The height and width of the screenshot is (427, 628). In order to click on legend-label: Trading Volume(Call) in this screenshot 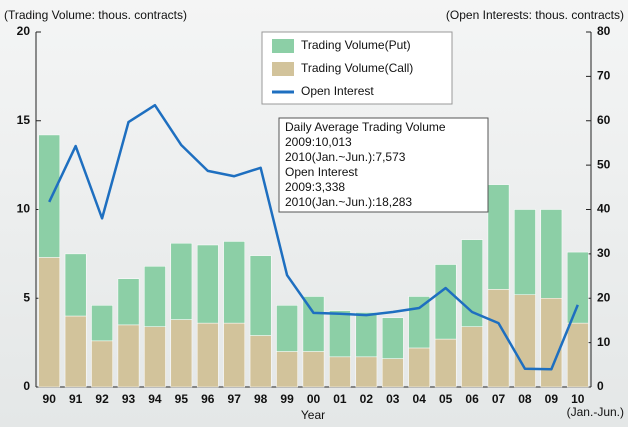, I will do `click(357, 68)`.